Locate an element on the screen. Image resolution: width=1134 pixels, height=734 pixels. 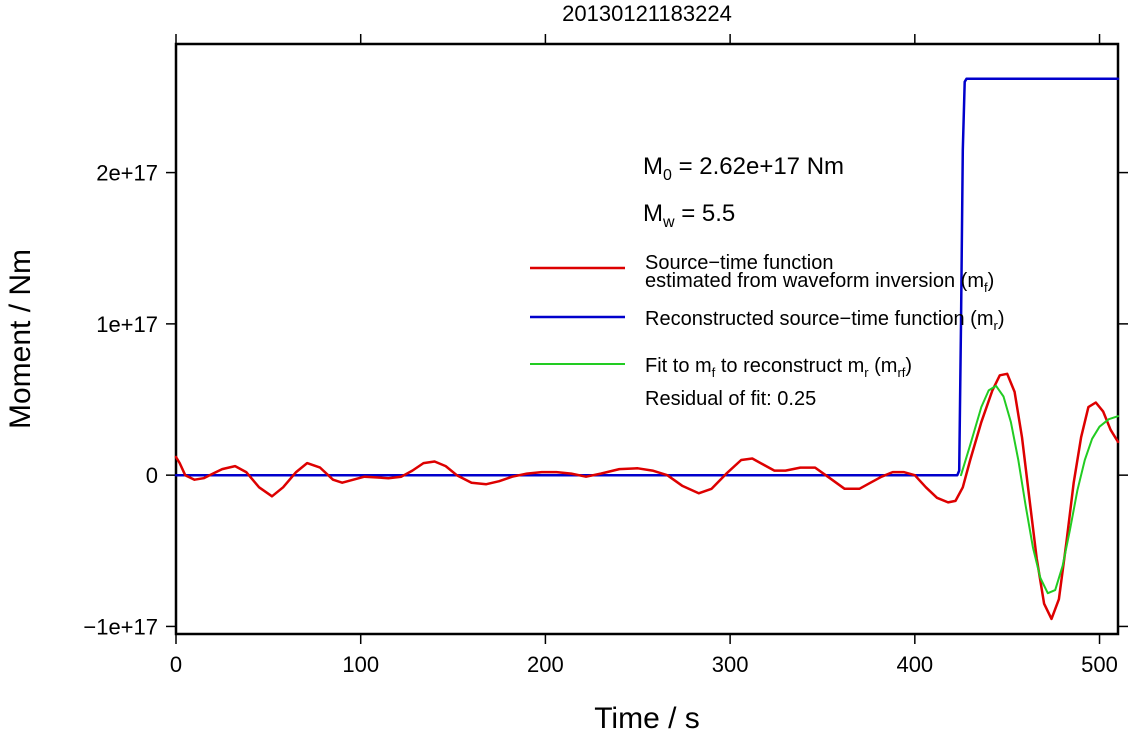
legend-sub-f: f is located at coordinates (986, 287).